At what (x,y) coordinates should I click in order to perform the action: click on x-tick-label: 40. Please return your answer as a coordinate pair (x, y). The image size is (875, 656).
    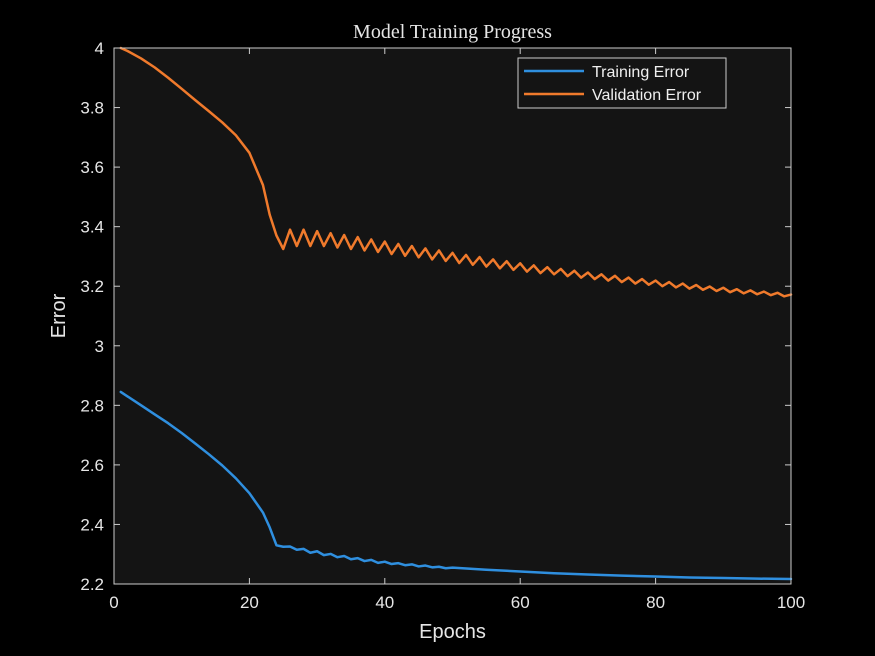
    Looking at the image, I should click on (384, 602).